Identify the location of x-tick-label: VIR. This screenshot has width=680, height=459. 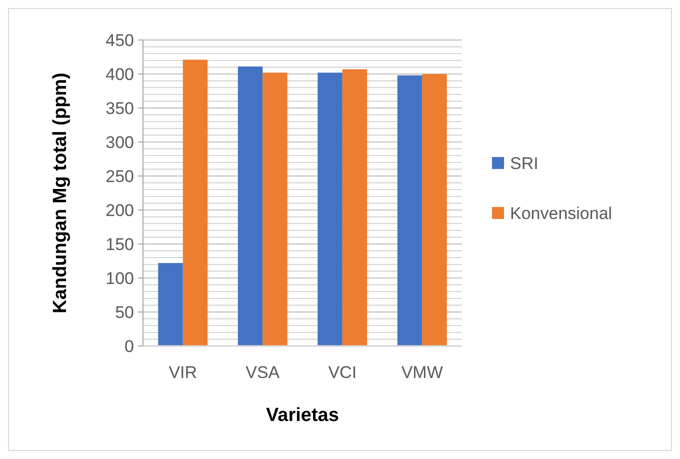
(183, 372).